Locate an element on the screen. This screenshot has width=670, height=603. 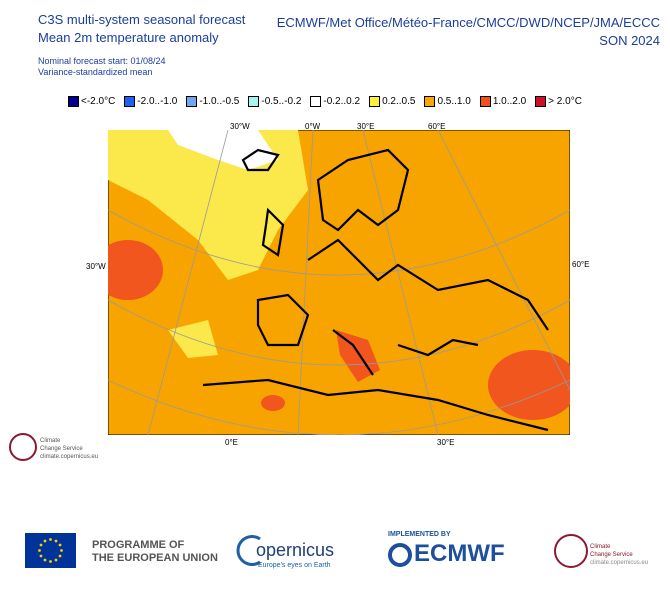
logo-text: THE EUROPEAN UNION is located at coordinates (155, 558).